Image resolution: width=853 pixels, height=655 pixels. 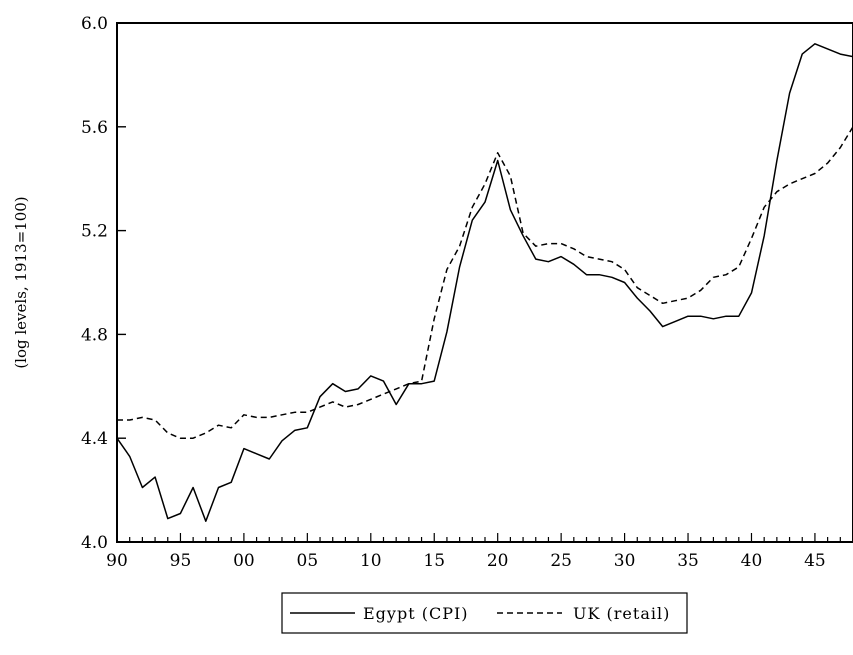 What do you see at coordinates (94, 543) in the screenshot?
I see `y-tick-label: 4.0` at bounding box center [94, 543].